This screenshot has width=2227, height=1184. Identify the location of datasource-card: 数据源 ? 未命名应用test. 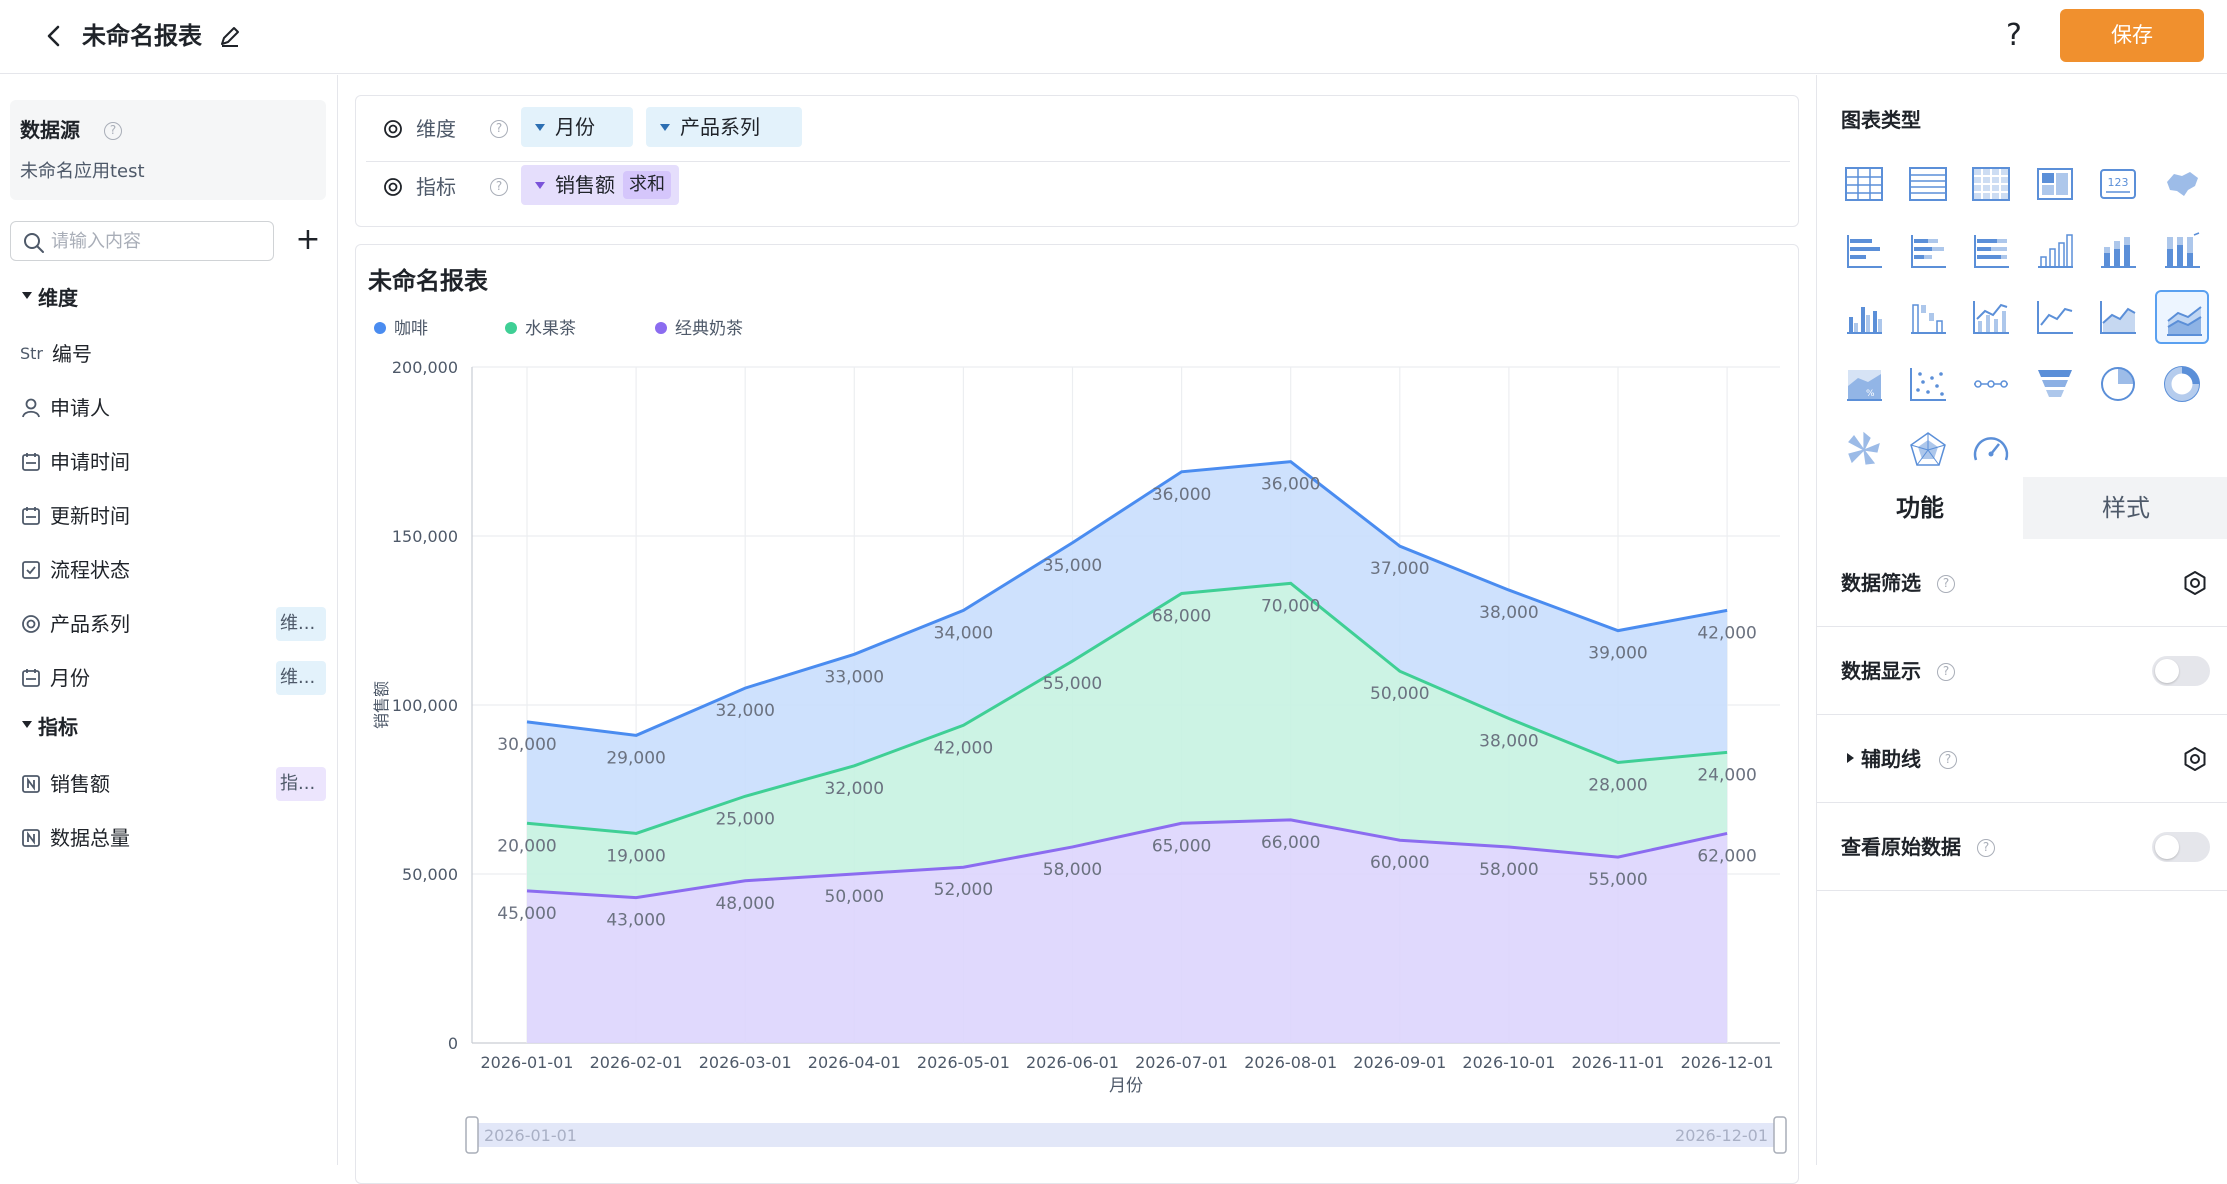
(168, 150).